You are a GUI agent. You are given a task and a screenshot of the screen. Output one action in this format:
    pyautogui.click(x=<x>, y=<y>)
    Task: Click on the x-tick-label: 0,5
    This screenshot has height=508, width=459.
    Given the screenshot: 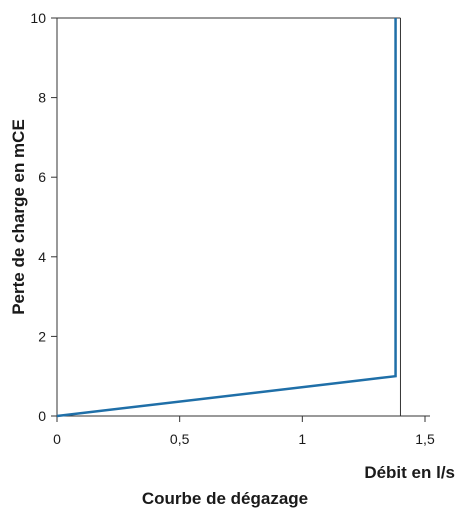 What is the action you would take?
    pyautogui.click(x=180, y=439)
    